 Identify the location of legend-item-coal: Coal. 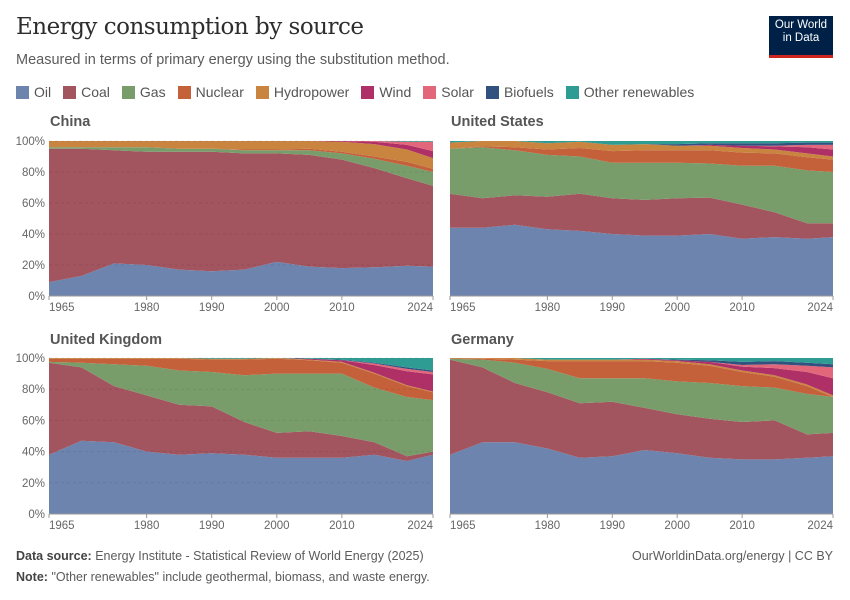
(86, 92).